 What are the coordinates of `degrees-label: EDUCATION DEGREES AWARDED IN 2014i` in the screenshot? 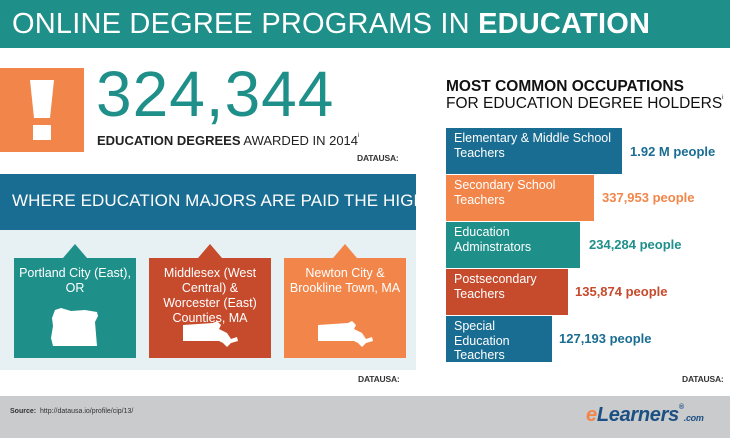 It's located at (228, 140).